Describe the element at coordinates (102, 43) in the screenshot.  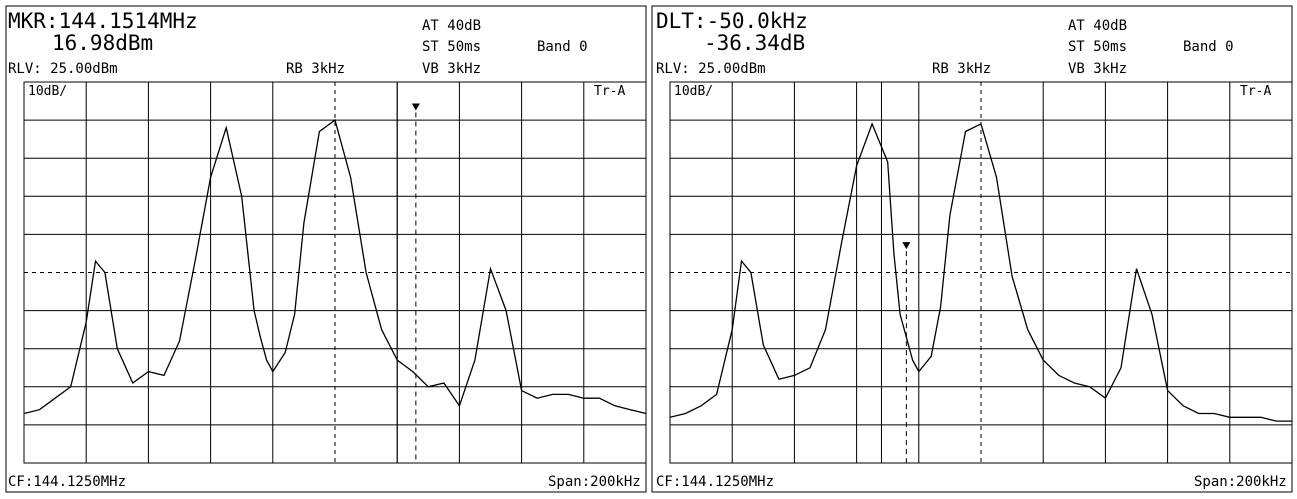
I see `readout-line2: 16.98dBm` at that location.